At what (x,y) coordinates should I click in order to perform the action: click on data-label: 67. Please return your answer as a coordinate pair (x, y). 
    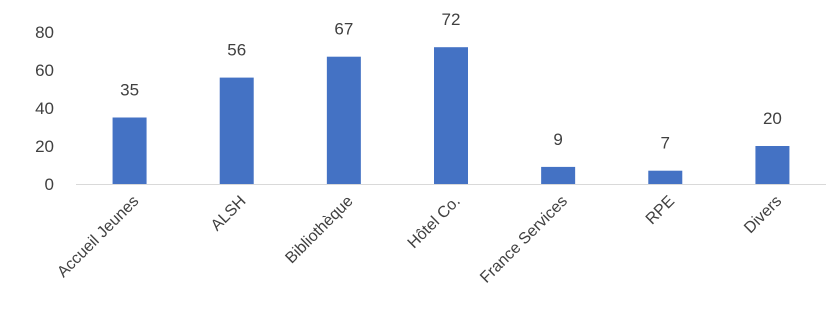
    Looking at the image, I should click on (343, 29).